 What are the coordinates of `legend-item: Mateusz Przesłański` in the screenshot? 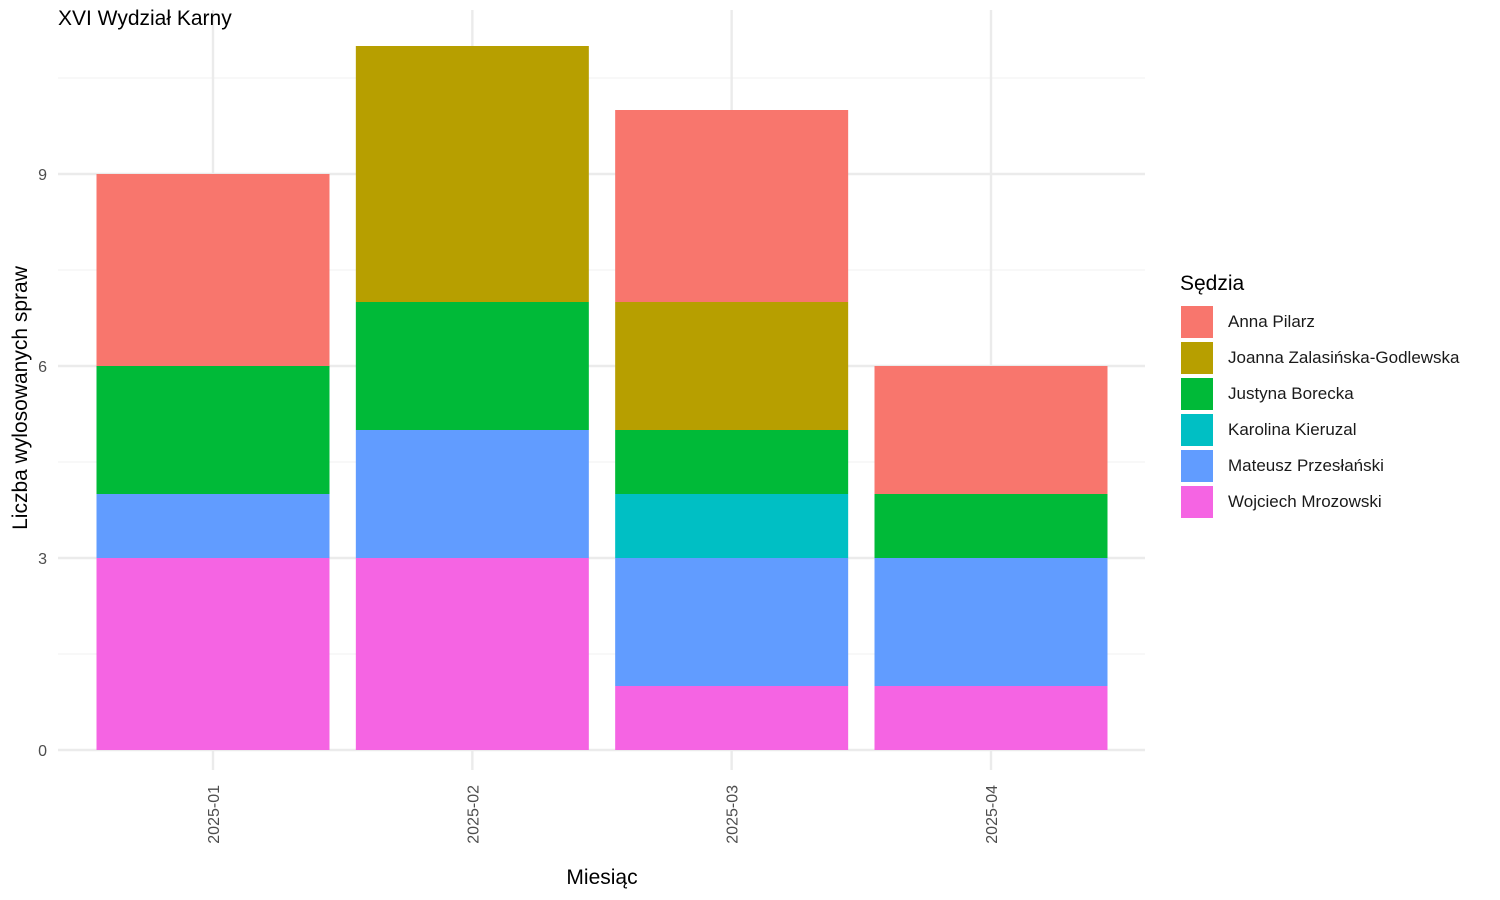 It's located at (1320, 466).